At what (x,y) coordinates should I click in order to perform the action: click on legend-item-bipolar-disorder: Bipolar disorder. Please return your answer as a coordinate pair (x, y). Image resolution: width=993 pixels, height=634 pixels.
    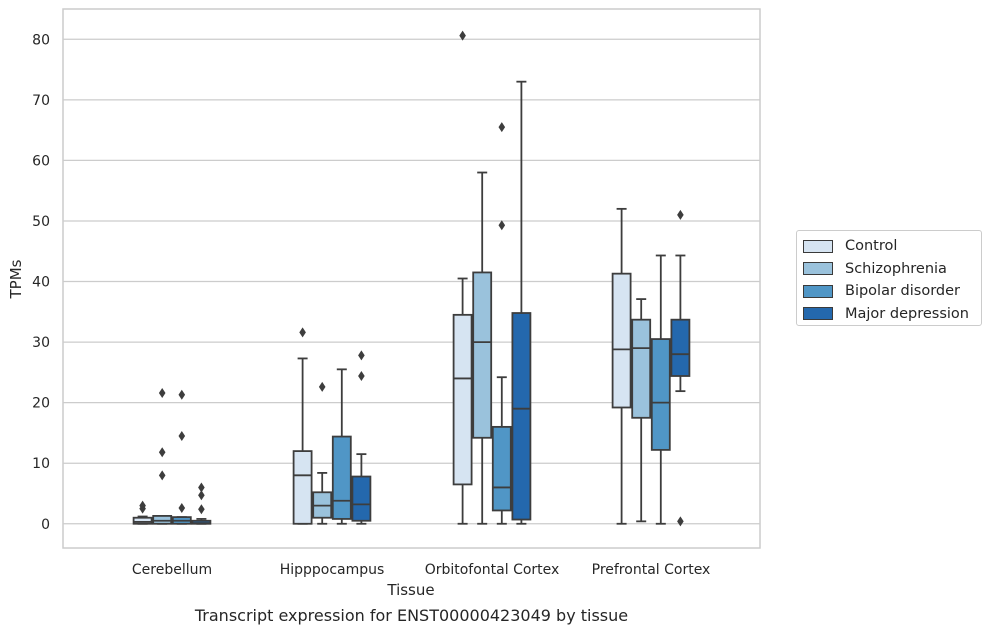
    Looking at the image, I should click on (892, 291).